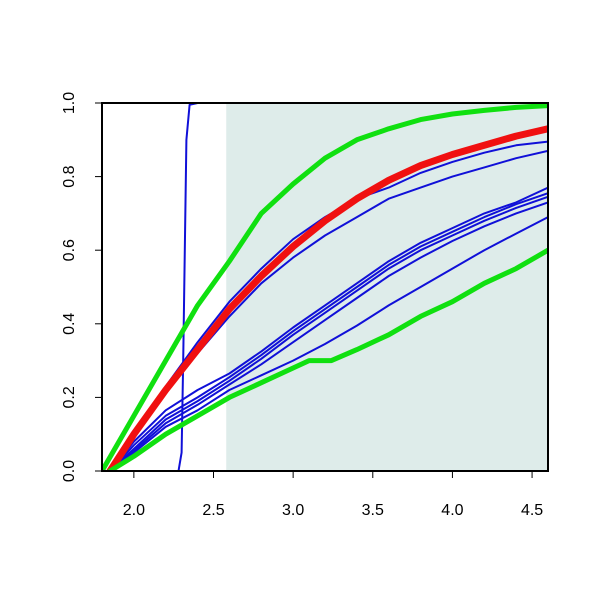 This screenshot has width=600, height=600. What do you see at coordinates (69, 471) in the screenshot?
I see `y-tick-label: 0.0` at bounding box center [69, 471].